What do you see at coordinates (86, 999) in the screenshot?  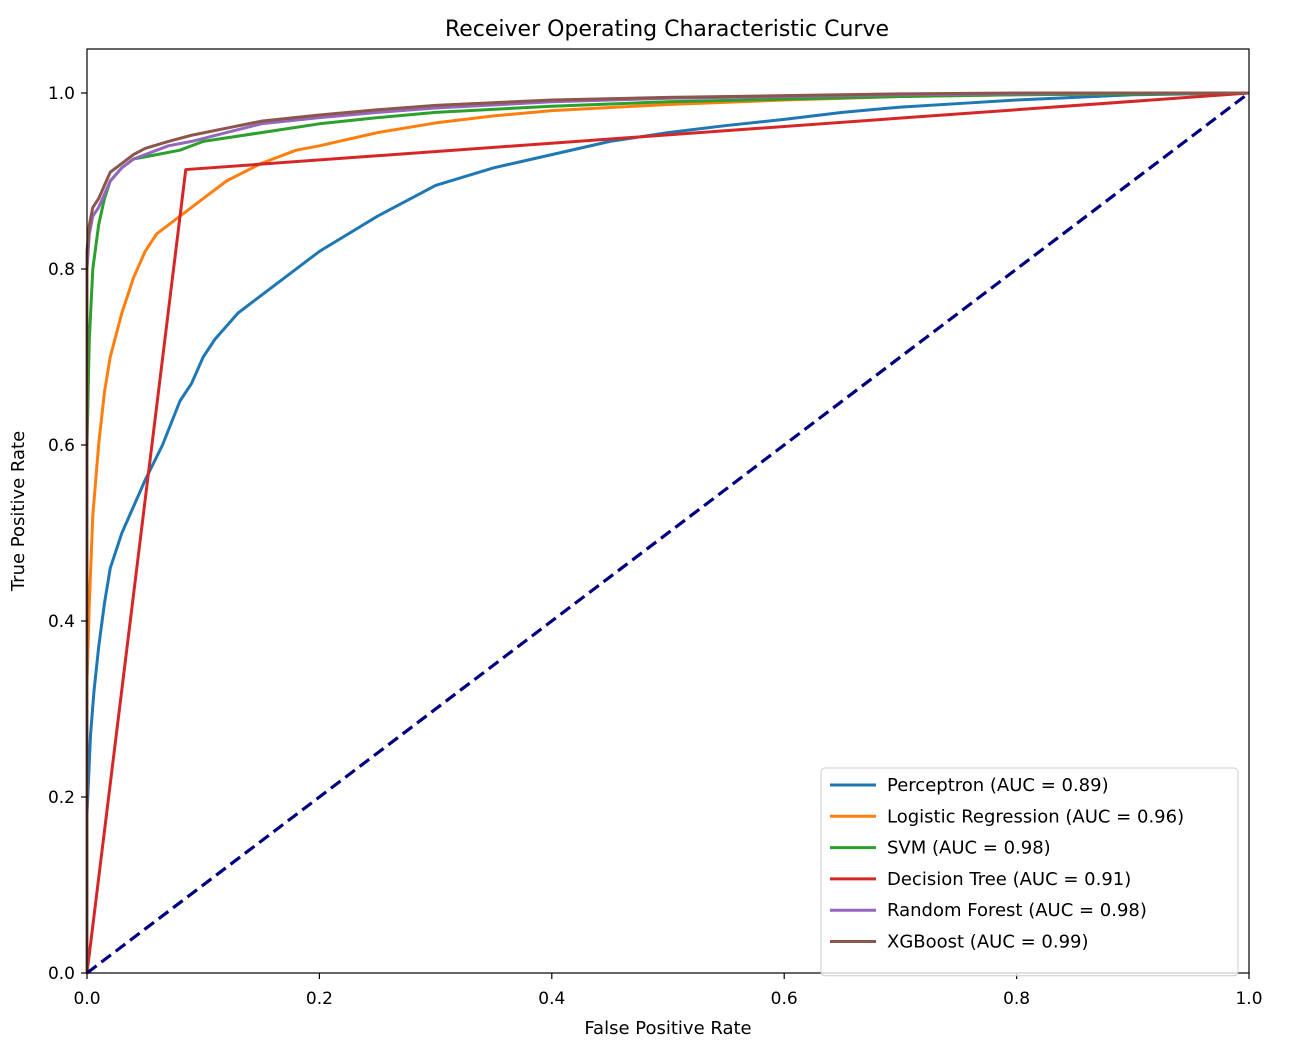 I see `x-tick-label: 0.0` at bounding box center [86, 999].